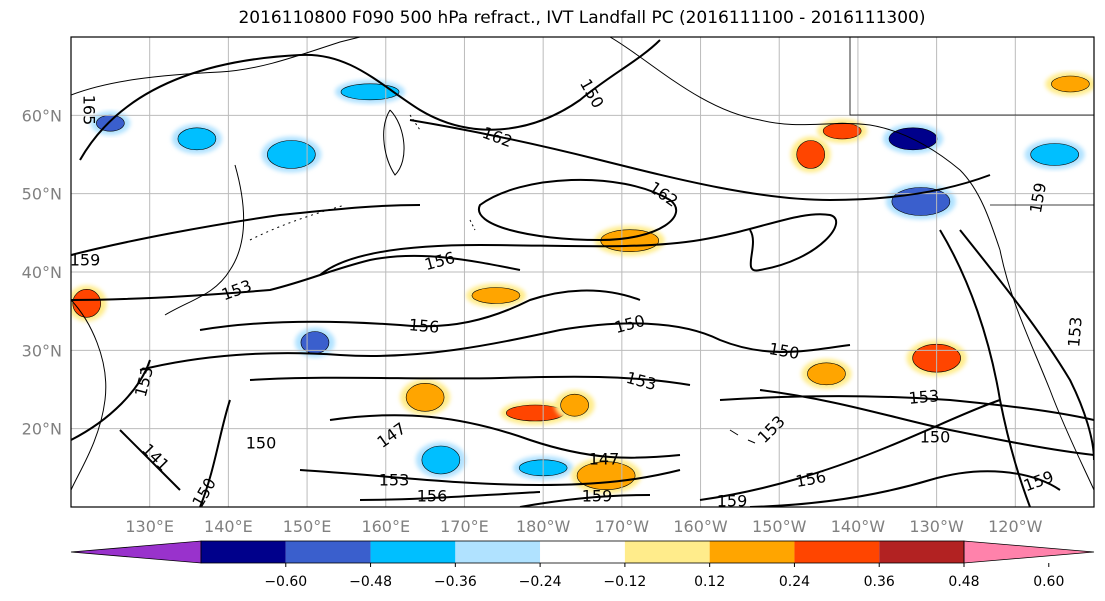 The height and width of the screenshot is (601, 1105). Describe the element at coordinates (394, 142) in the screenshot. I see `coastline-kamchatka` at that location.